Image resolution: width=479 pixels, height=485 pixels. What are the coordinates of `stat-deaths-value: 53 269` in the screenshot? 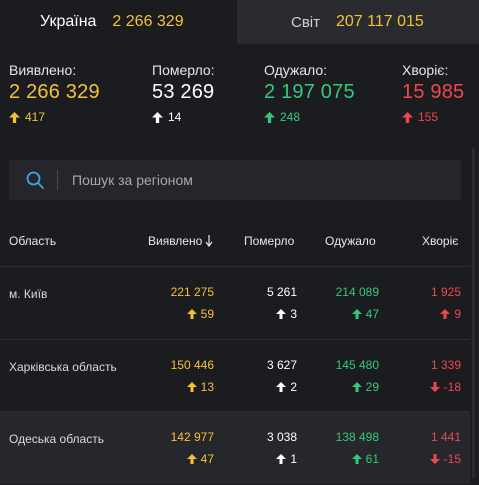 It's located at (183, 92).